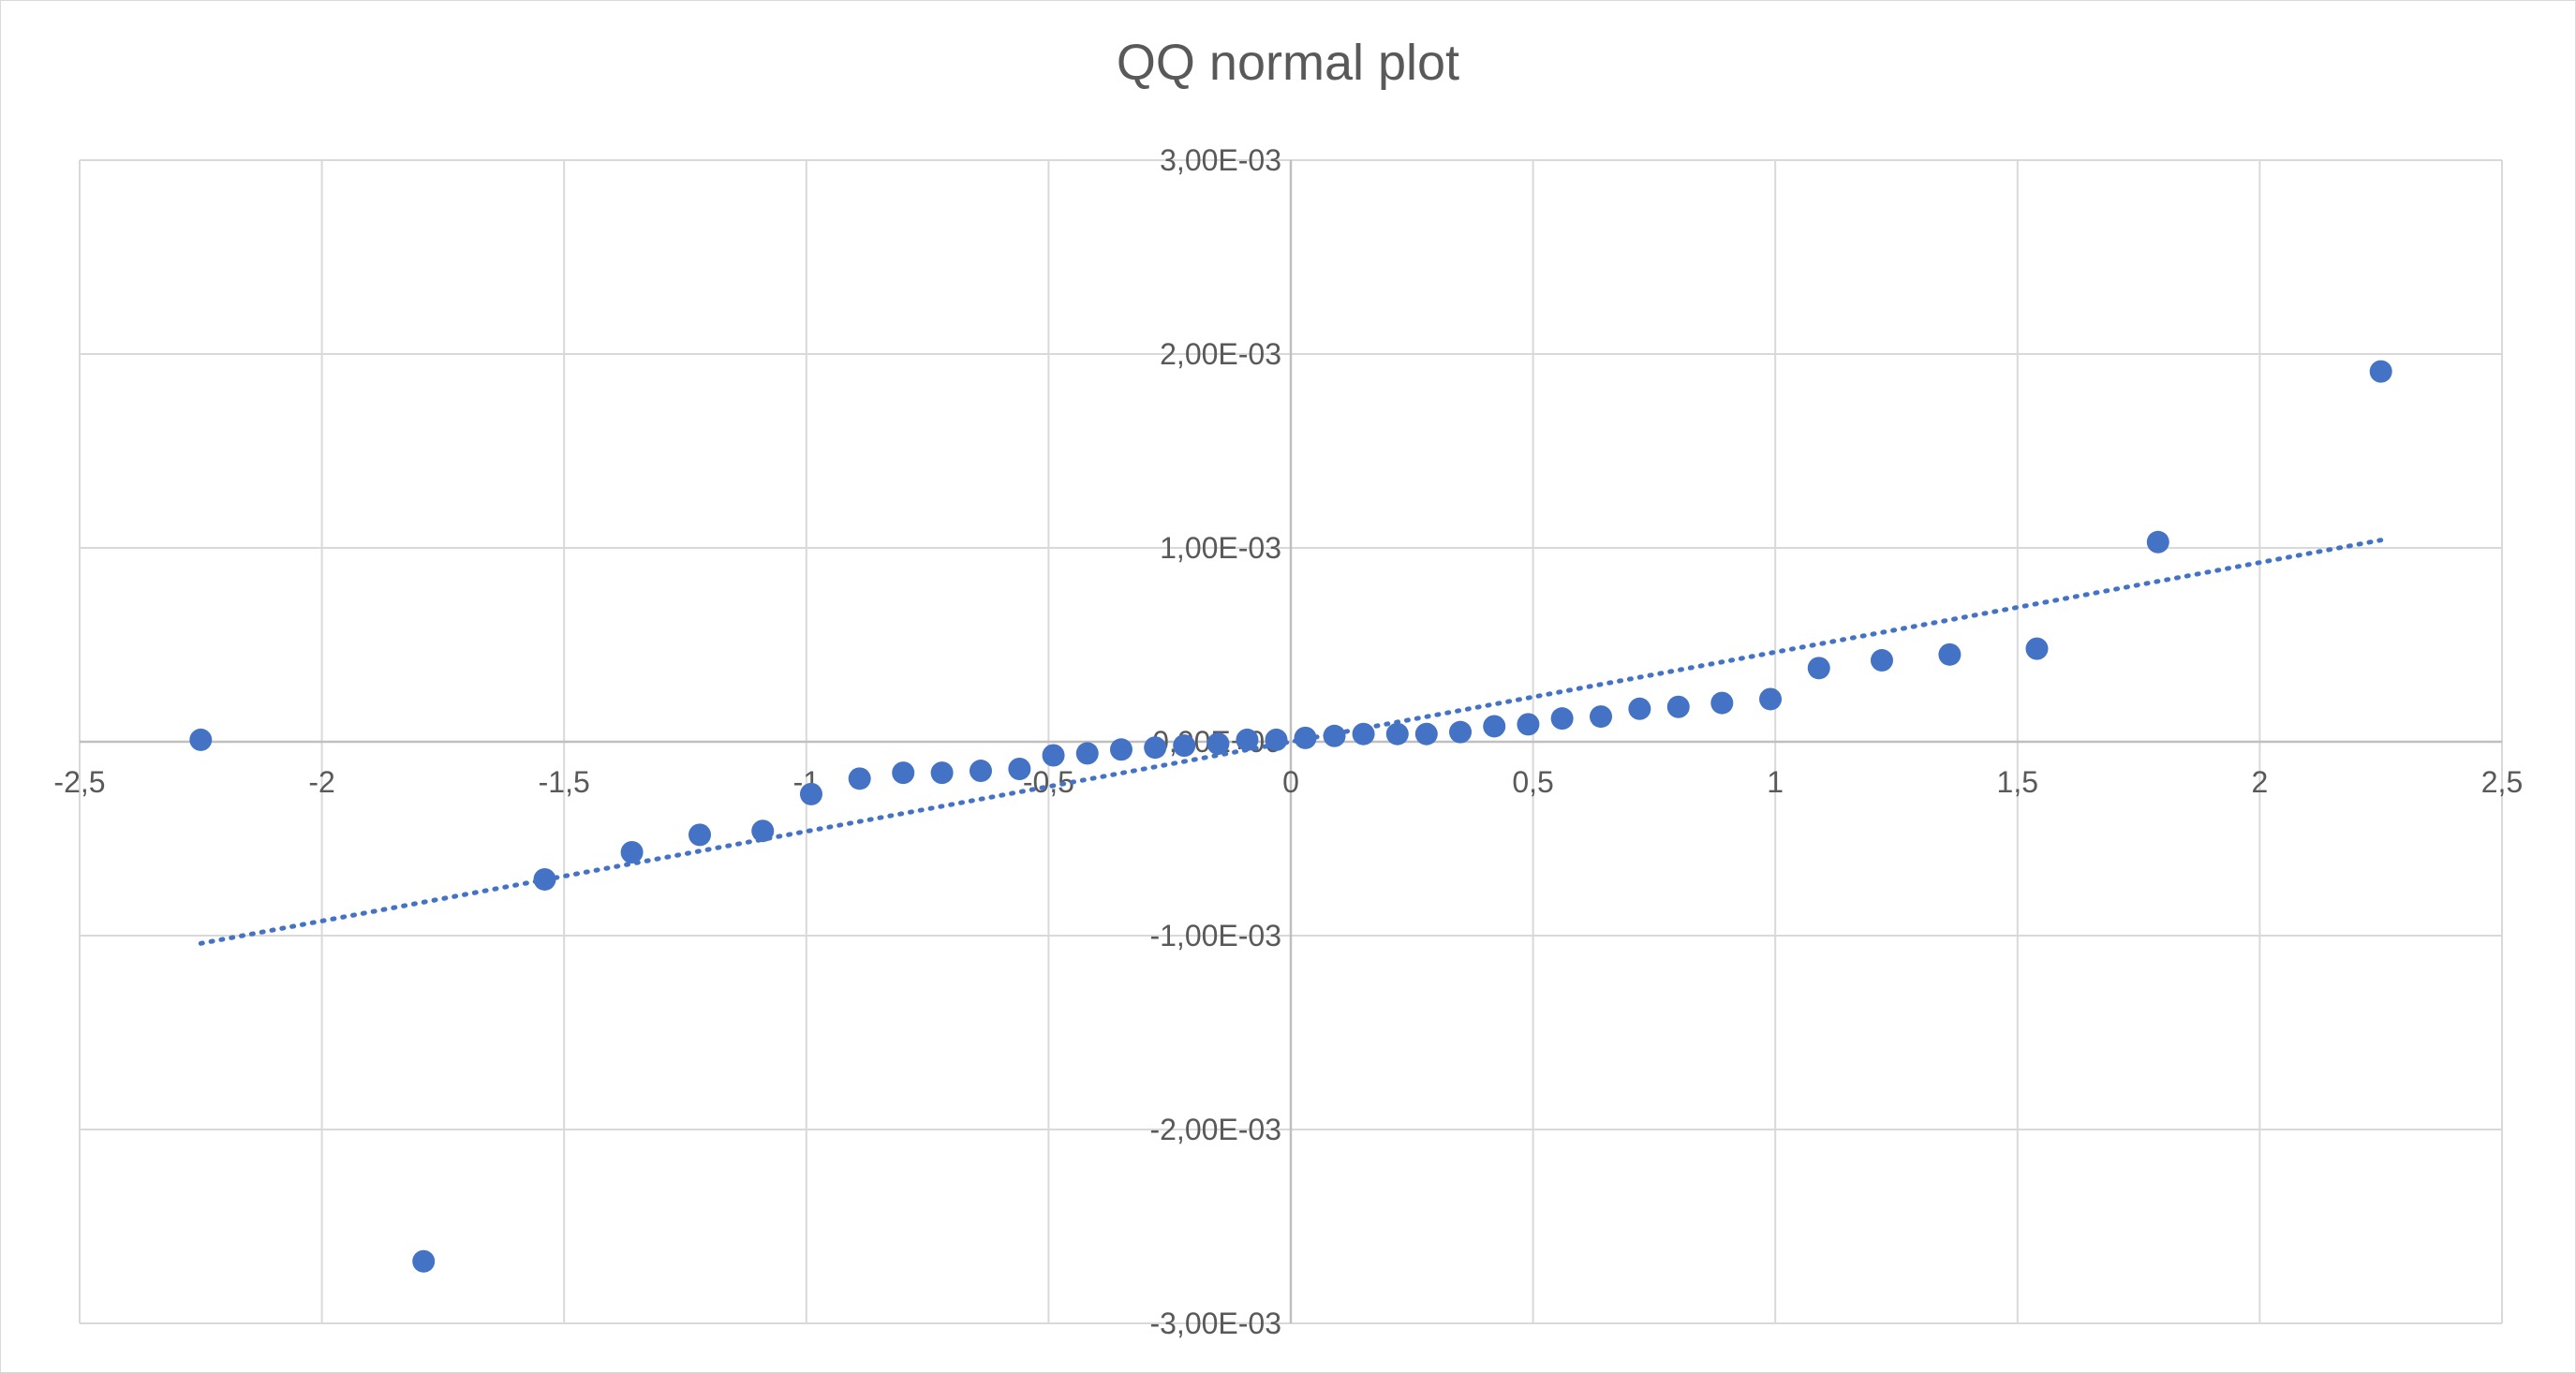  I want to click on y-tick-label: 3,00E-03, so click(1220, 160).